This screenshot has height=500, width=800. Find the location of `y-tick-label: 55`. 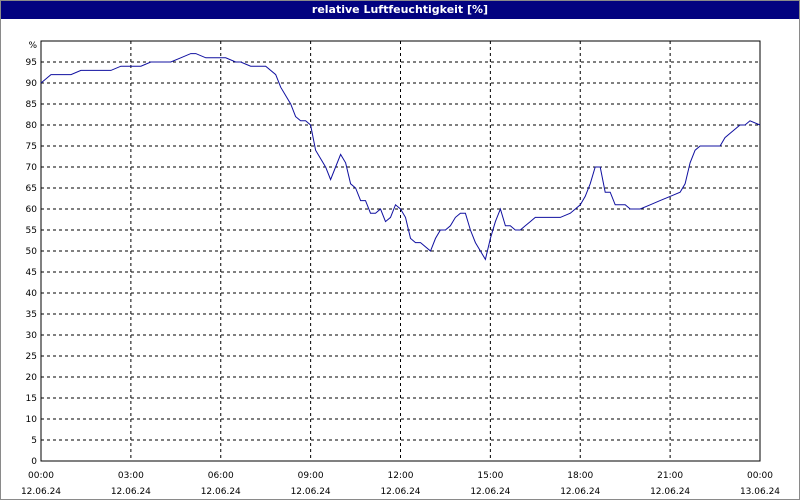

y-tick-label: 55 is located at coordinates (31, 231).